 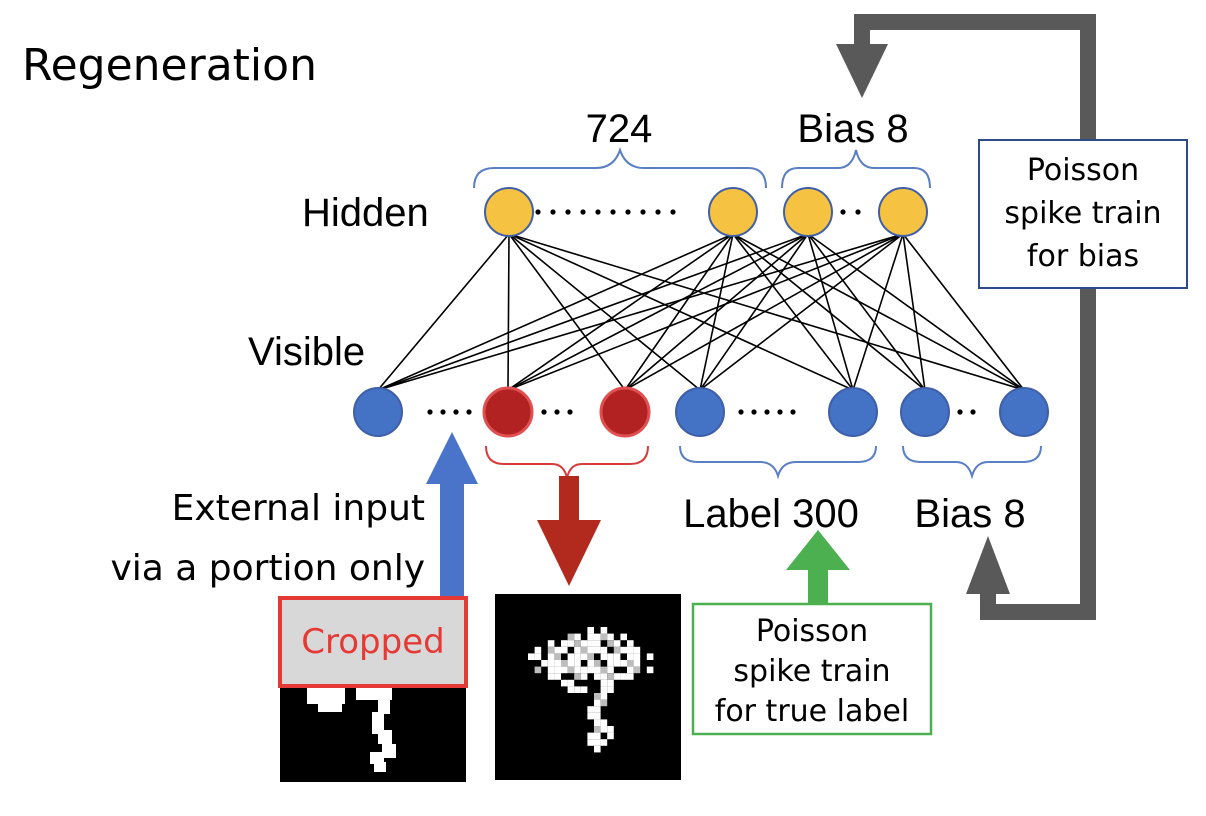 What do you see at coordinates (365, 213) in the screenshot?
I see `hidden-layer-label: Hidden` at bounding box center [365, 213].